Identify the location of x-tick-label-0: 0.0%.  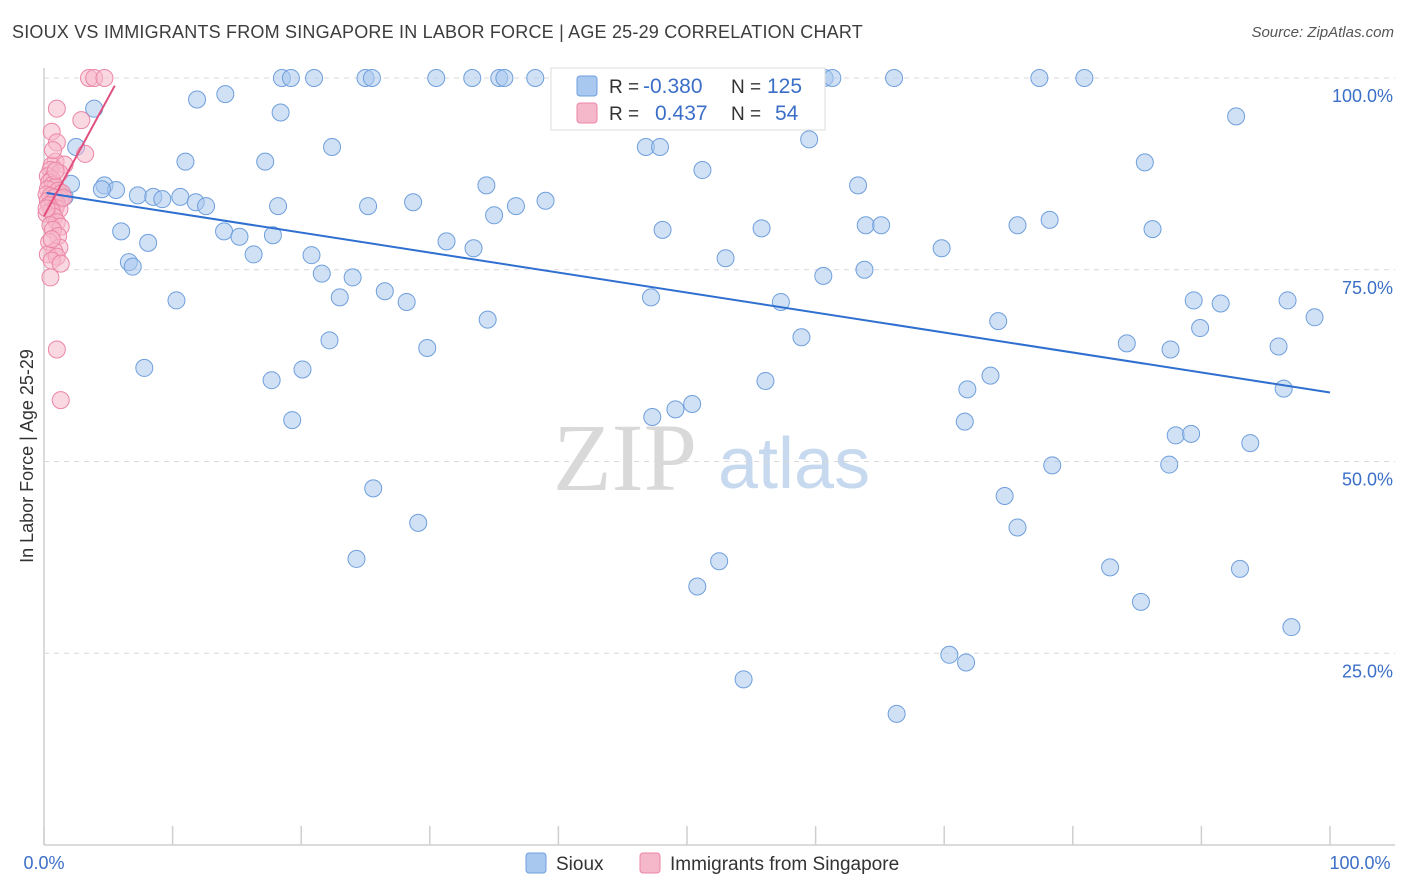
(43, 863).